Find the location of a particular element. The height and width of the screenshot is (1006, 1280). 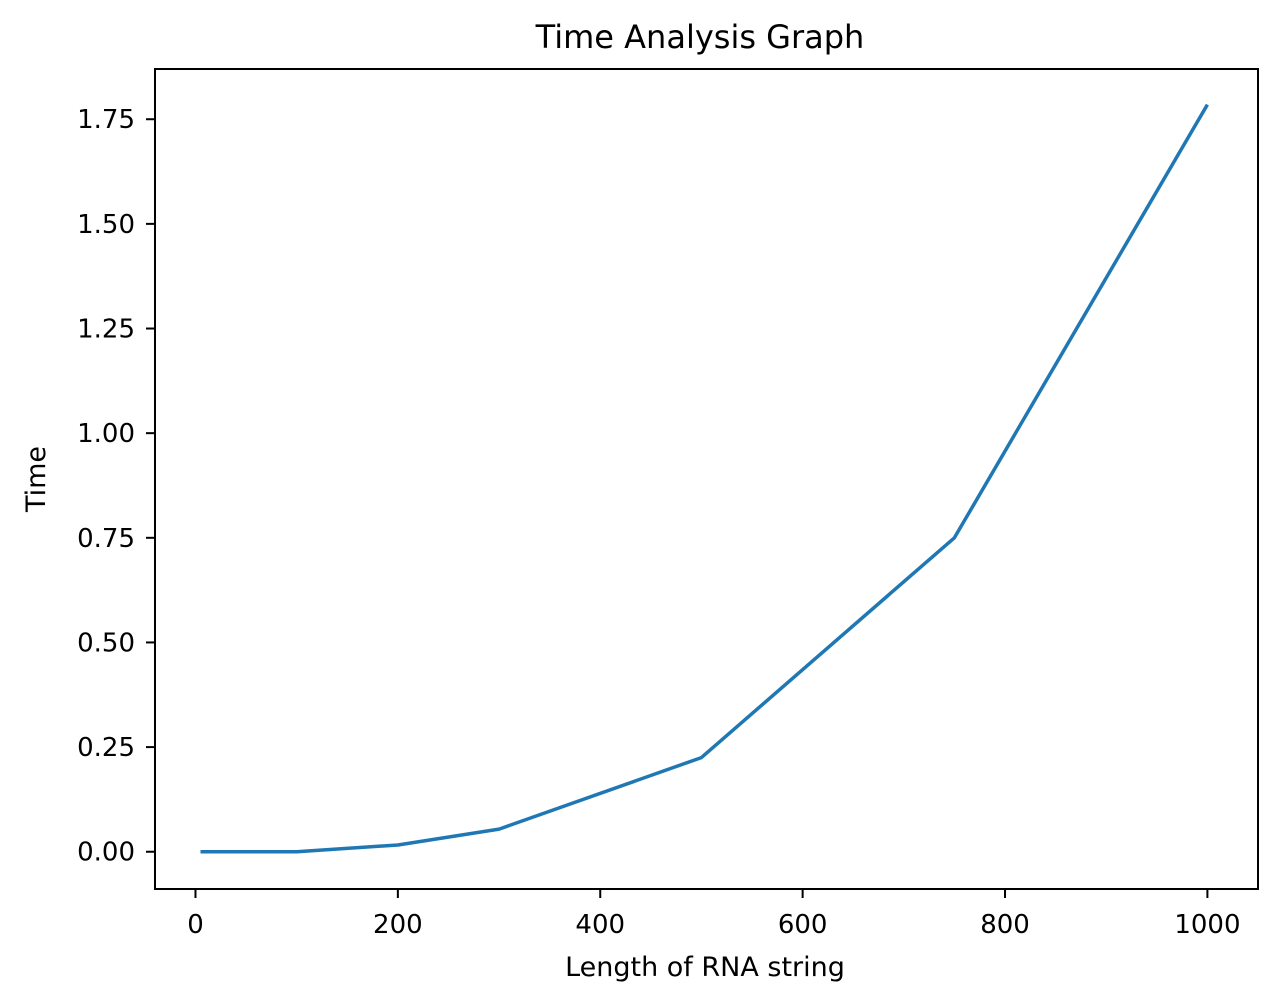

y-tick-label: 0.00 is located at coordinates (106, 853).